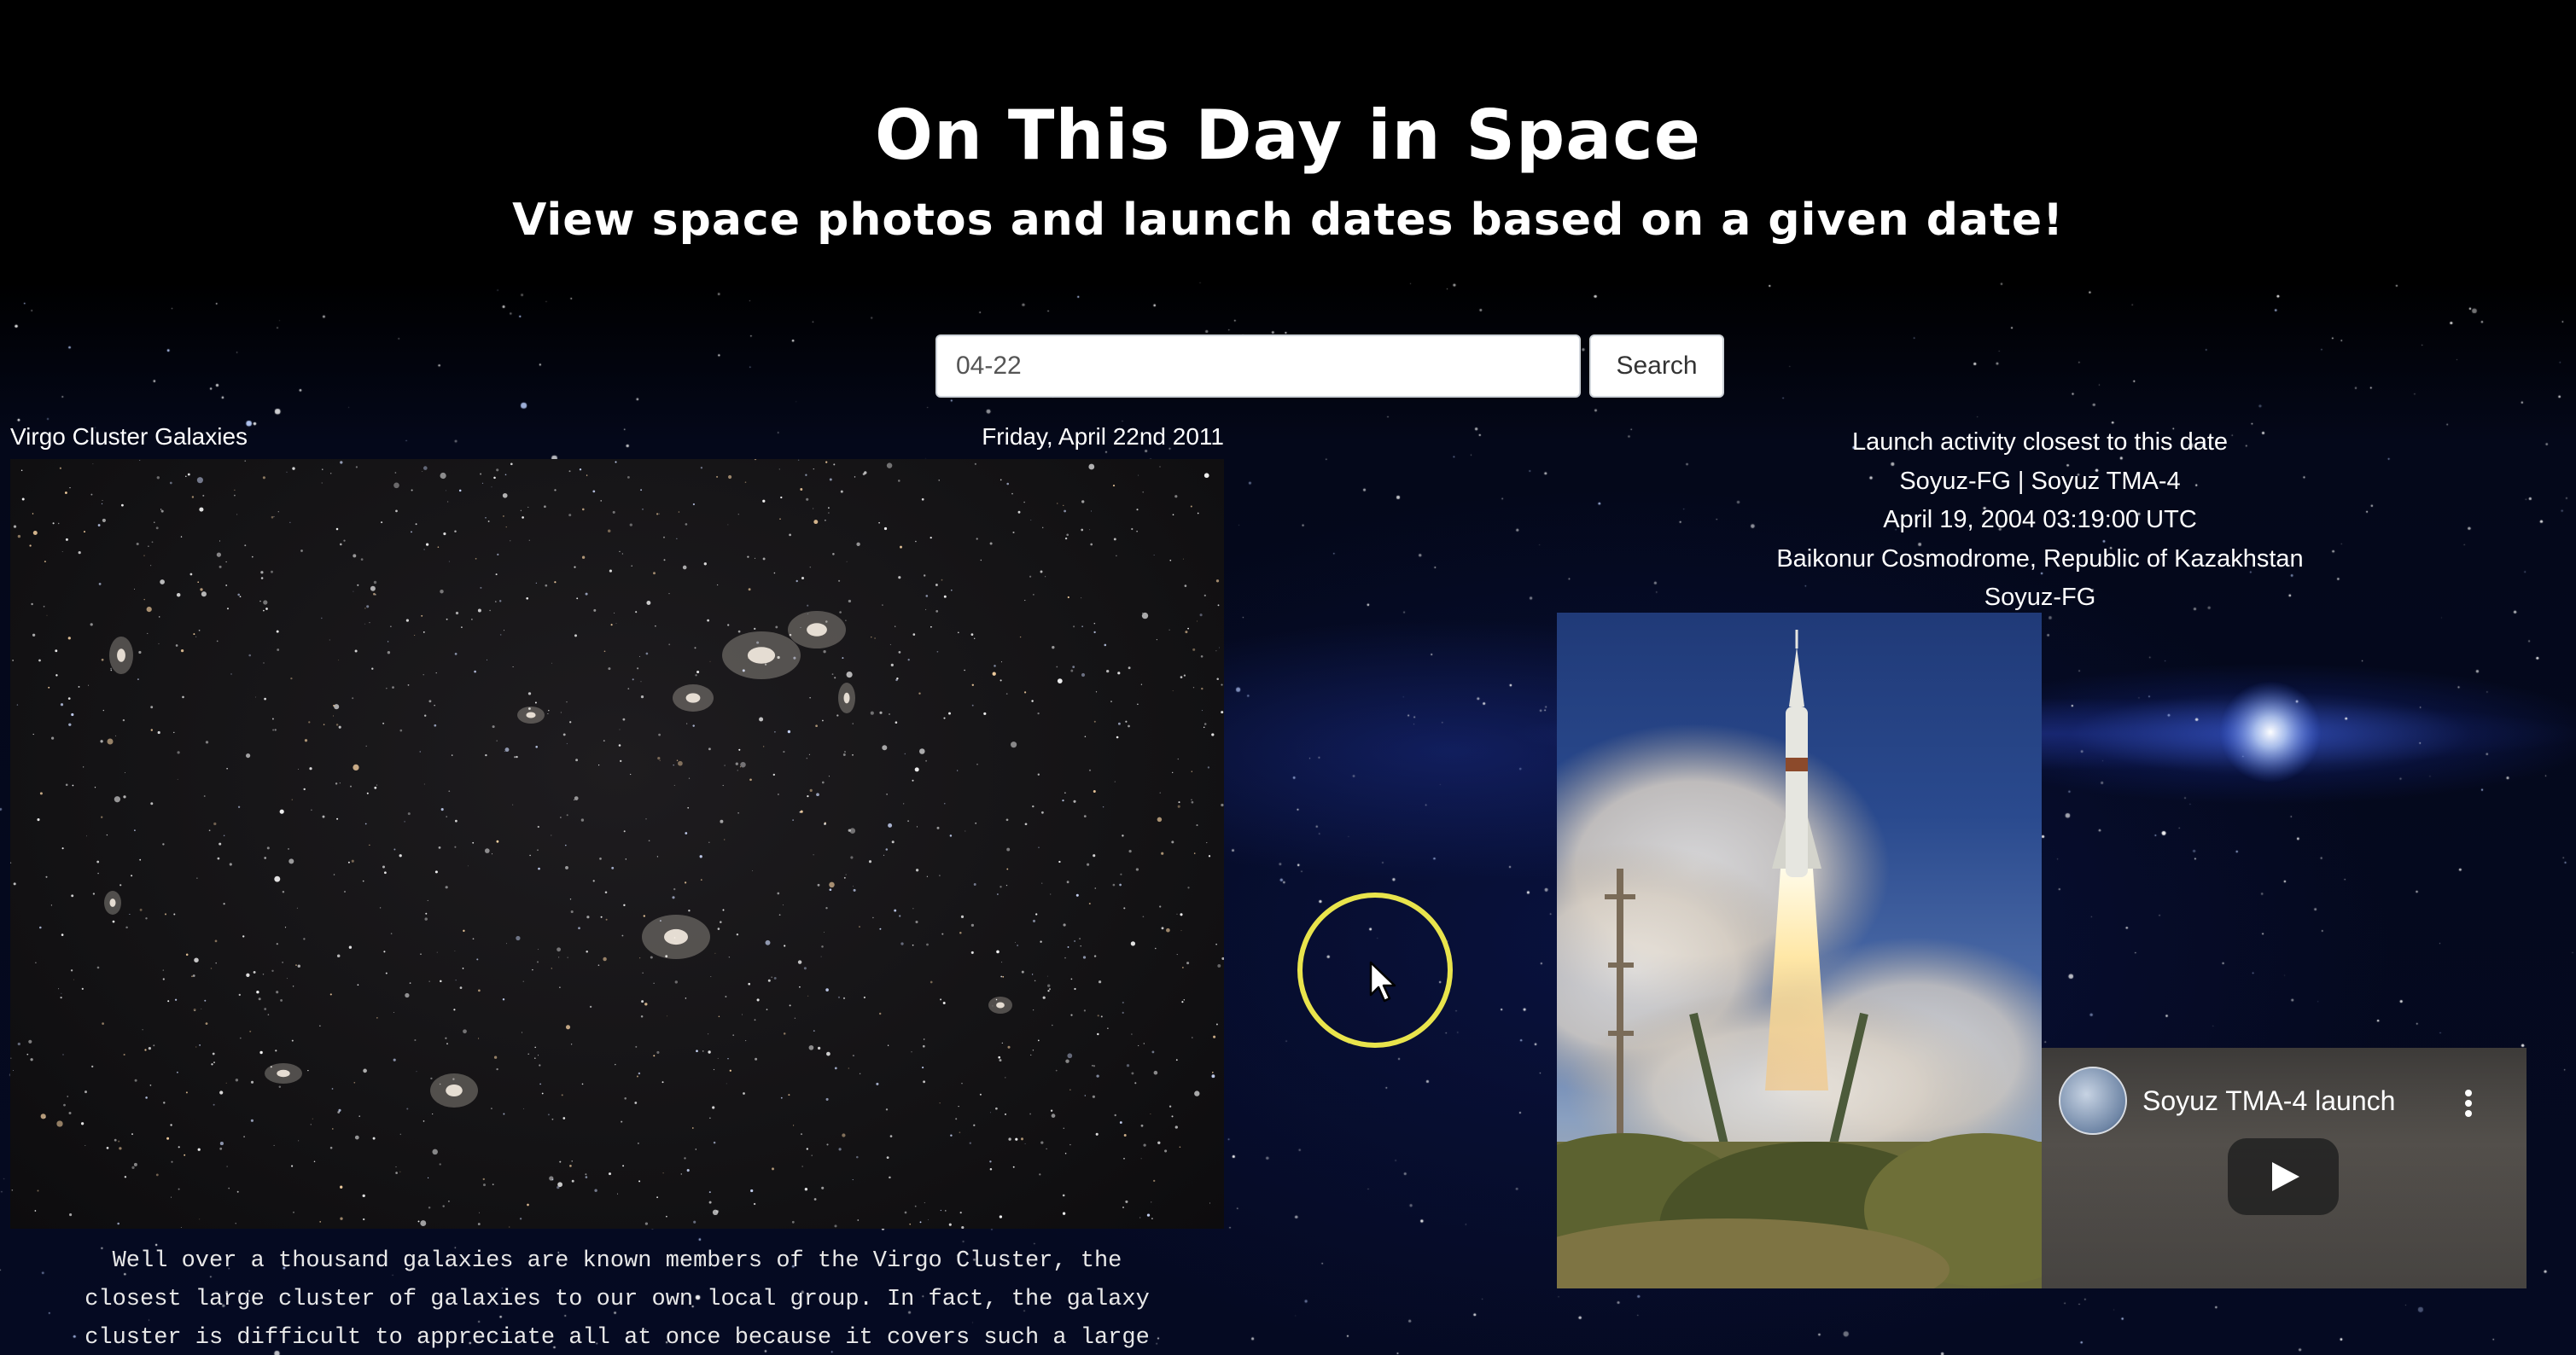 This screenshot has width=2576, height=1355. Describe the element at coordinates (1382, 982) in the screenshot. I see `mouse-pointer-icon` at that location.